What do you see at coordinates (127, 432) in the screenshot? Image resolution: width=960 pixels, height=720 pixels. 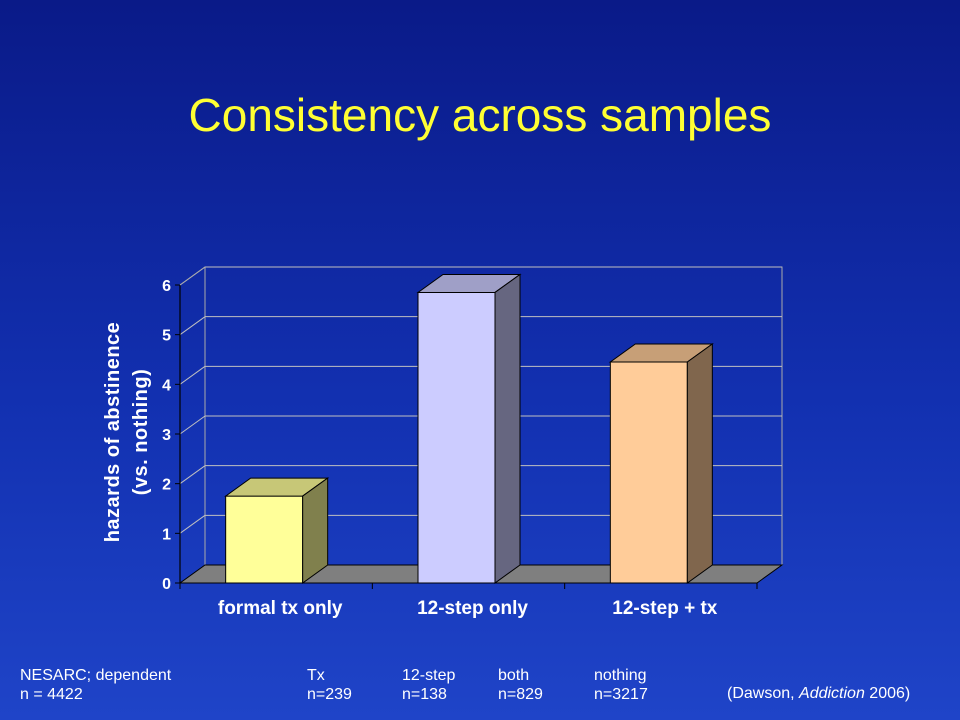 I see `y-axis-label: hazards of abstinence (vs. nothing)` at bounding box center [127, 432].